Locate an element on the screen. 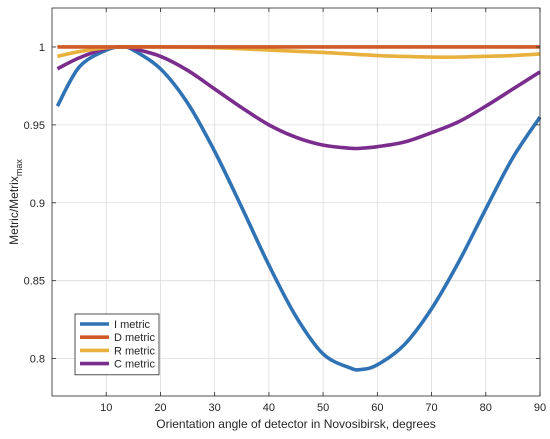 Image resolution: width=550 pixels, height=439 pixels. x-tick-label: 80 is located at coordinates (486, 408).